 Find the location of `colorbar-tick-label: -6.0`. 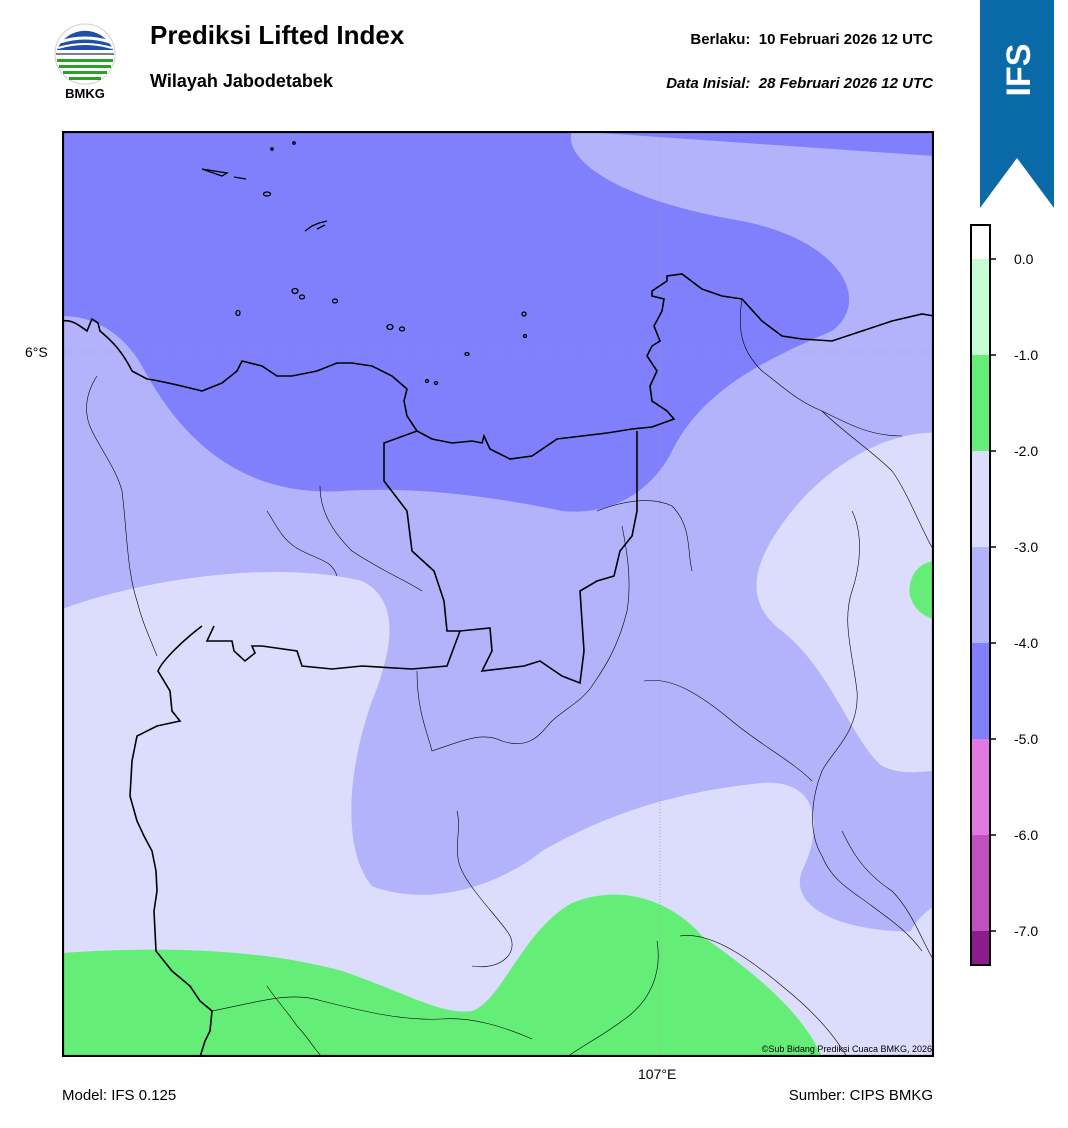

colorbar-tick-label: -6.0 is located at coordinates (1026, 835).